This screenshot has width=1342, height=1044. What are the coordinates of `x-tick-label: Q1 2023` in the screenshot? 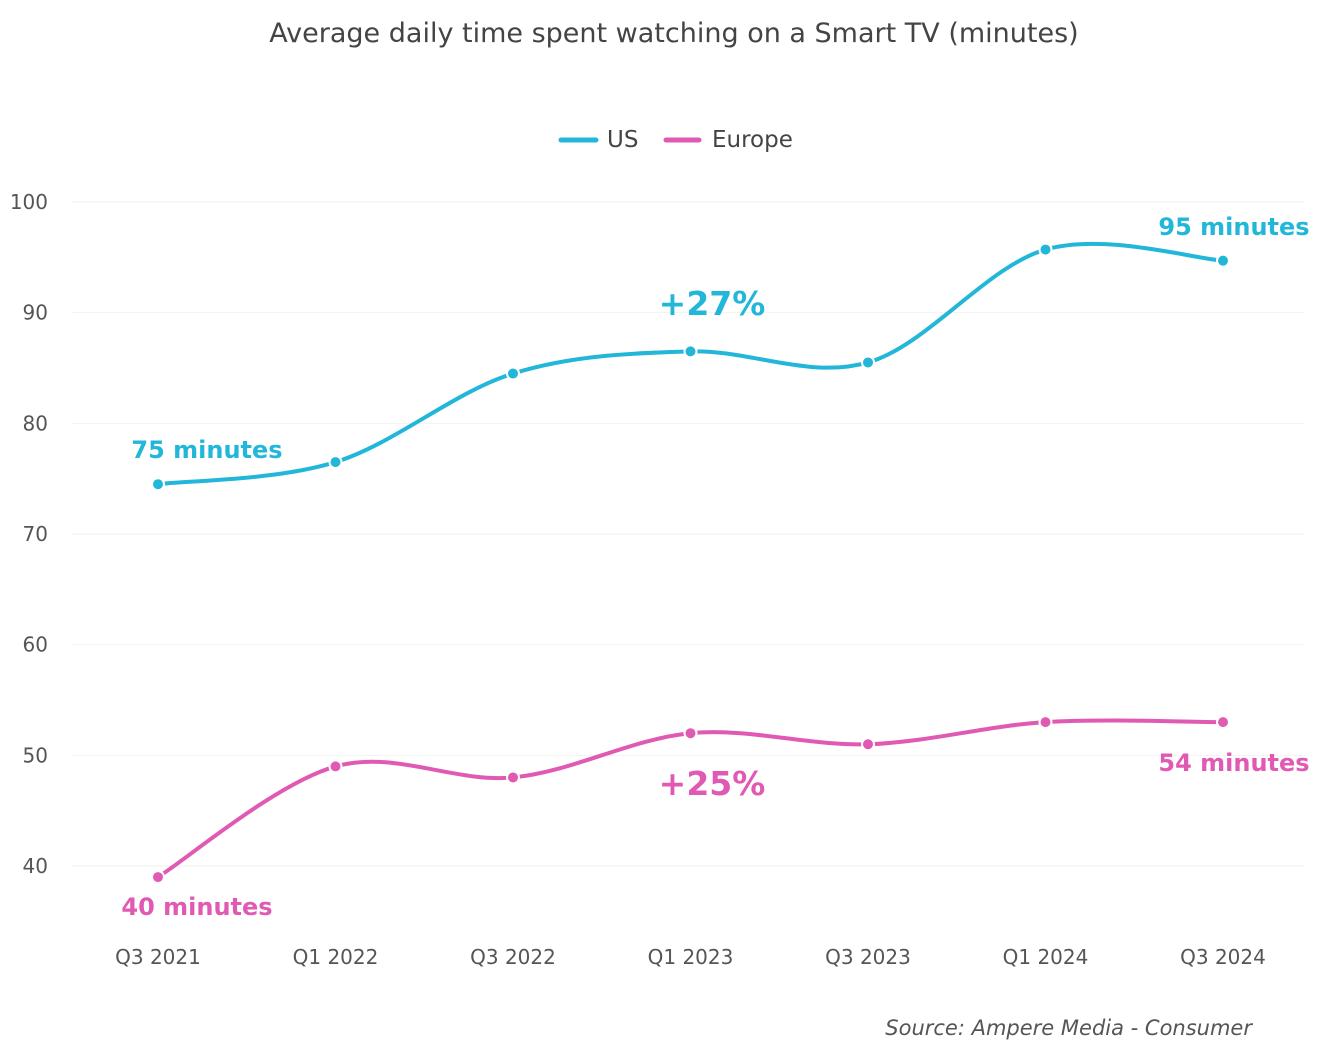 It's located at (691, 957).